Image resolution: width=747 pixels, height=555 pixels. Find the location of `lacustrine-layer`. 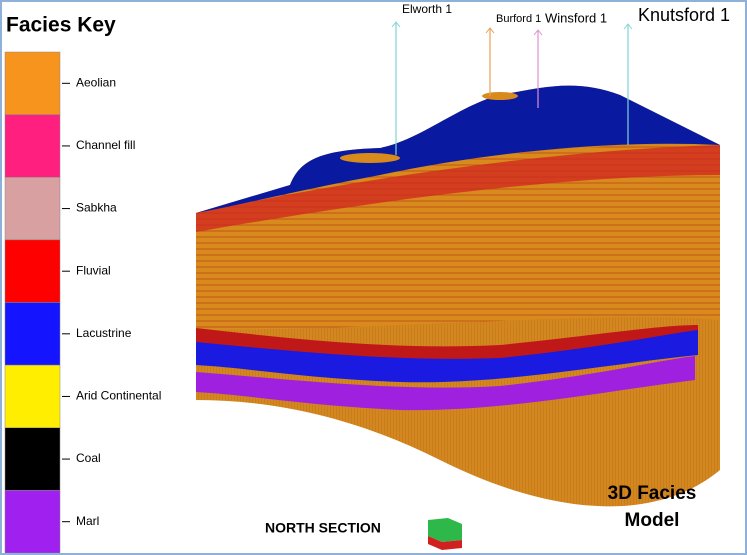

lacustrine-layer is located at coordinates (447, 356).